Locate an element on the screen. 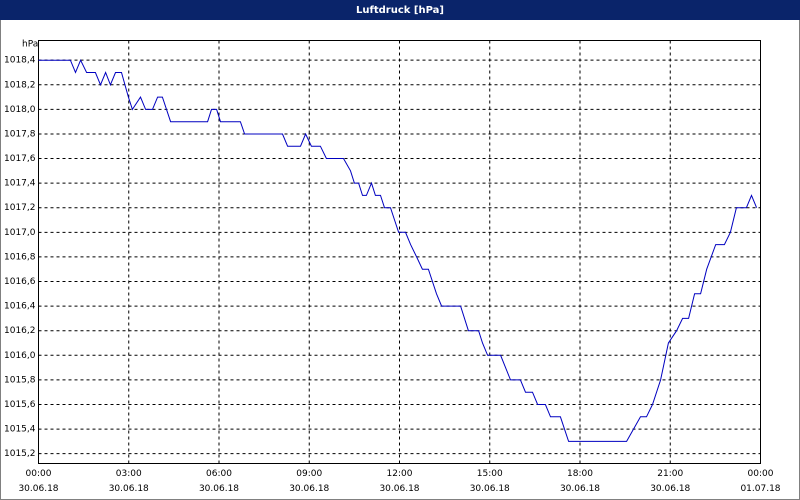 The image size is (800, 500). chart-title: Luftdruck [hPa] is located at coordinates (400, 10).